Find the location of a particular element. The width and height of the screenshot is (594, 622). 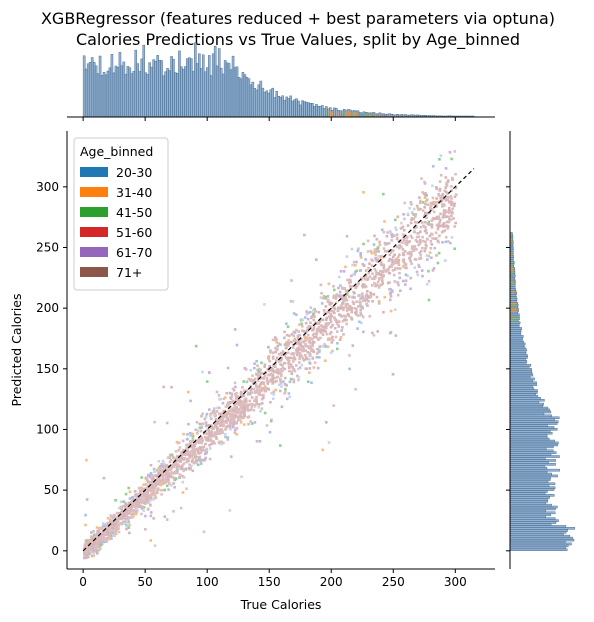

marginal-y-bar-group is located at coordinates (511, 237).